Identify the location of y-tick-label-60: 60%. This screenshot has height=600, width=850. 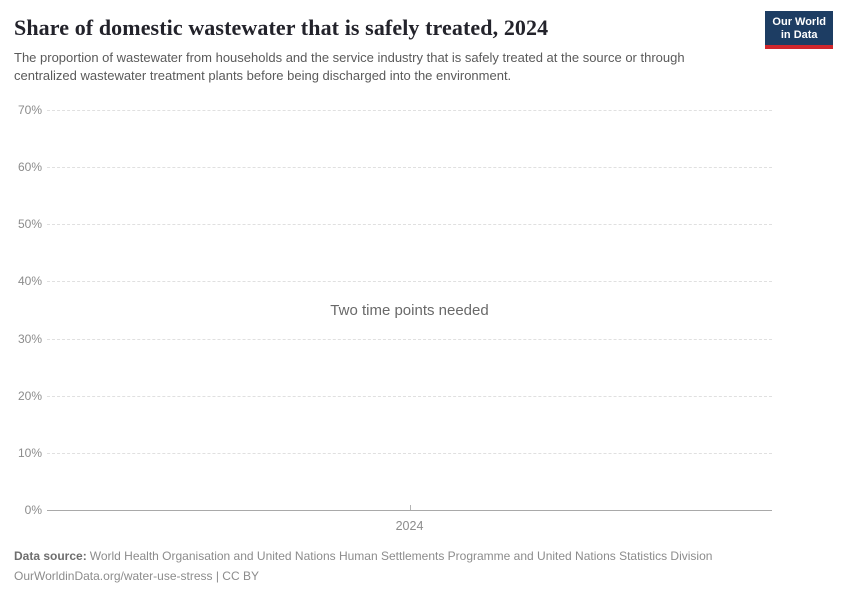
(29, 167).